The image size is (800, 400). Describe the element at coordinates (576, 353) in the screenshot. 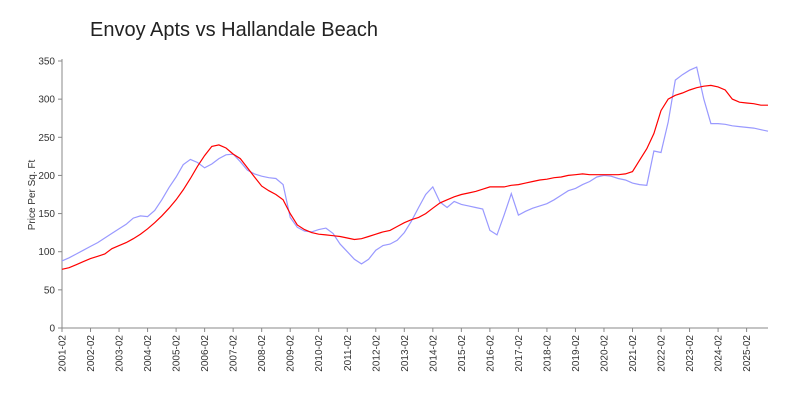

I see `x-tick-label: 2019-02` at that location.